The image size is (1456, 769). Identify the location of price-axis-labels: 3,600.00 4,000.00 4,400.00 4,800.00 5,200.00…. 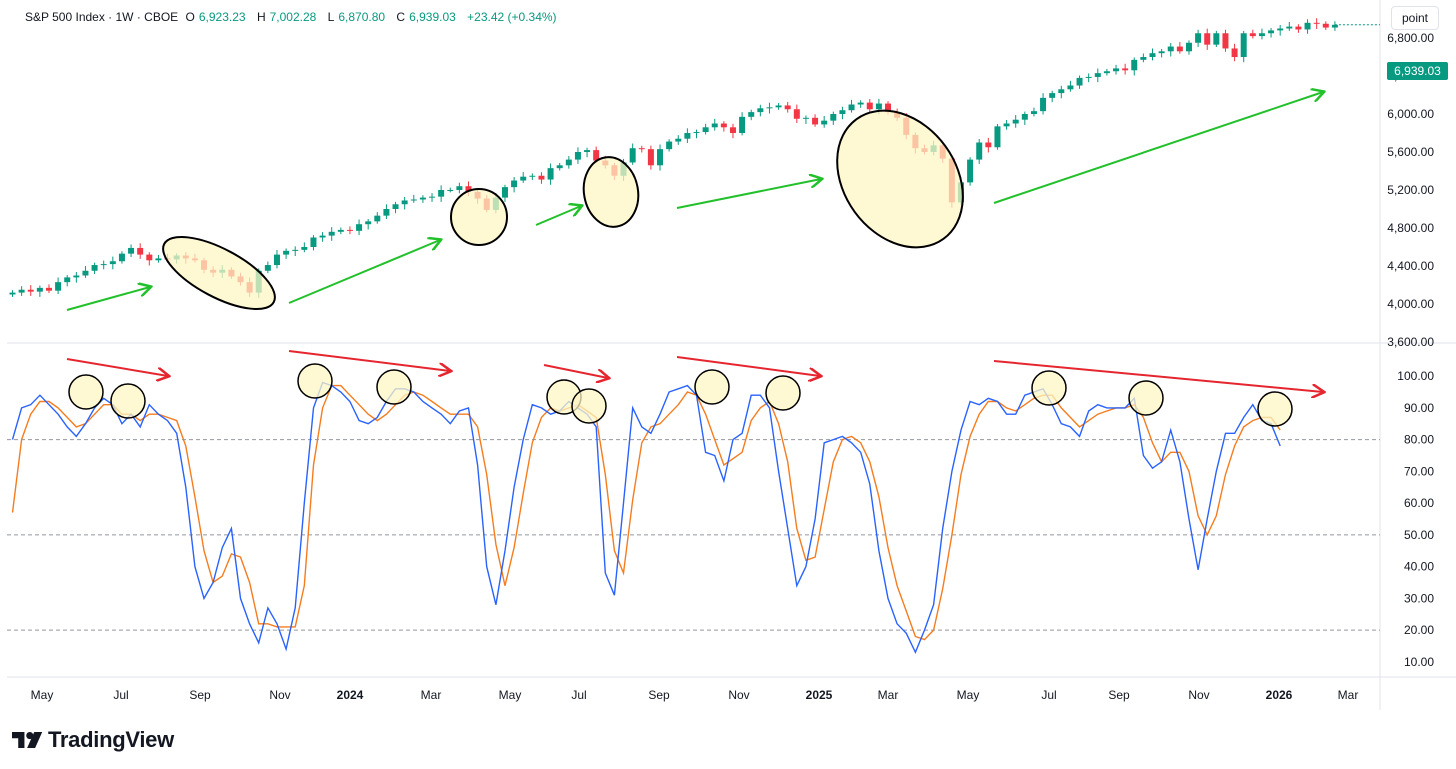
(1410, 190).